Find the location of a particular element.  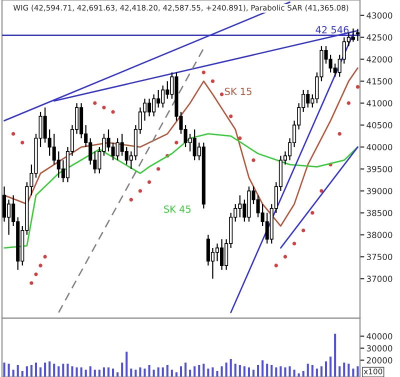

y-tick-label: 41500 is located at coordinates (379, 81).